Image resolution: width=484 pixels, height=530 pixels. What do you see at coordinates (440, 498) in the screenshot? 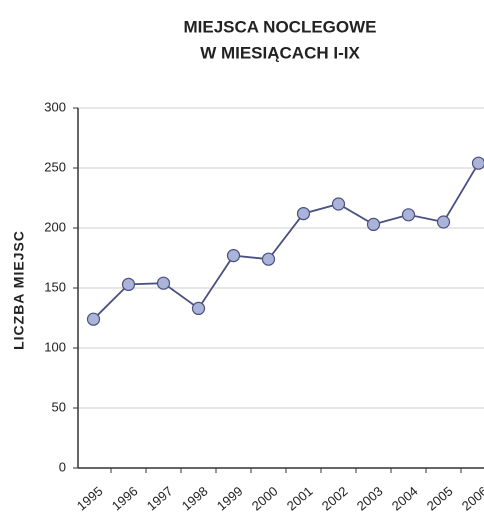
I see `x-tick-label: 2005` at bounding box center [440, 498].